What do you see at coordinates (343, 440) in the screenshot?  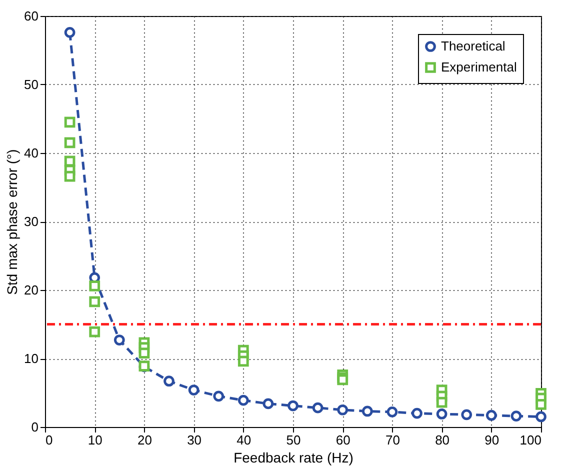 I see `x-tick-label: 60` at bounding box center [343, 440].